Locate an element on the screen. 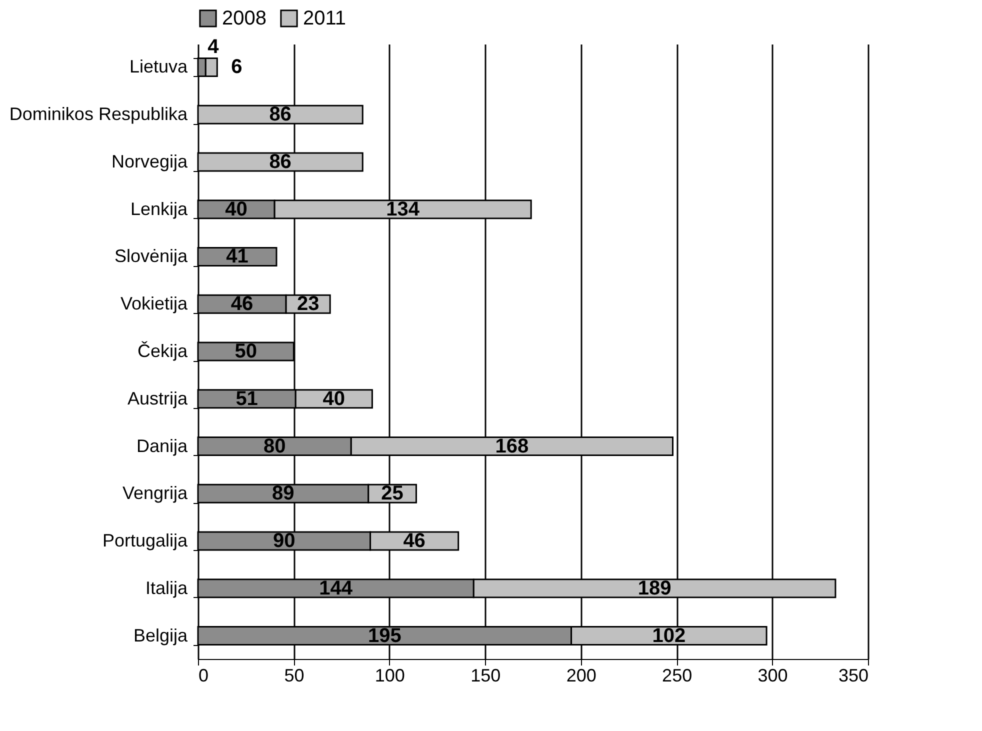  data-label: 50 is located at coordinates (245, 351).